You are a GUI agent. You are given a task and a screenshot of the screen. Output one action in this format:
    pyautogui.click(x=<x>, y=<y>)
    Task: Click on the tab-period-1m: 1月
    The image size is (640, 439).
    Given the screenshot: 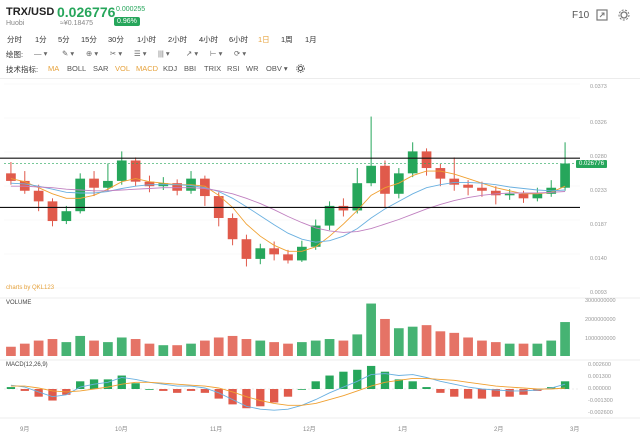 What is the action you would take?
    pyautogui.click(x=311, y=39)
    